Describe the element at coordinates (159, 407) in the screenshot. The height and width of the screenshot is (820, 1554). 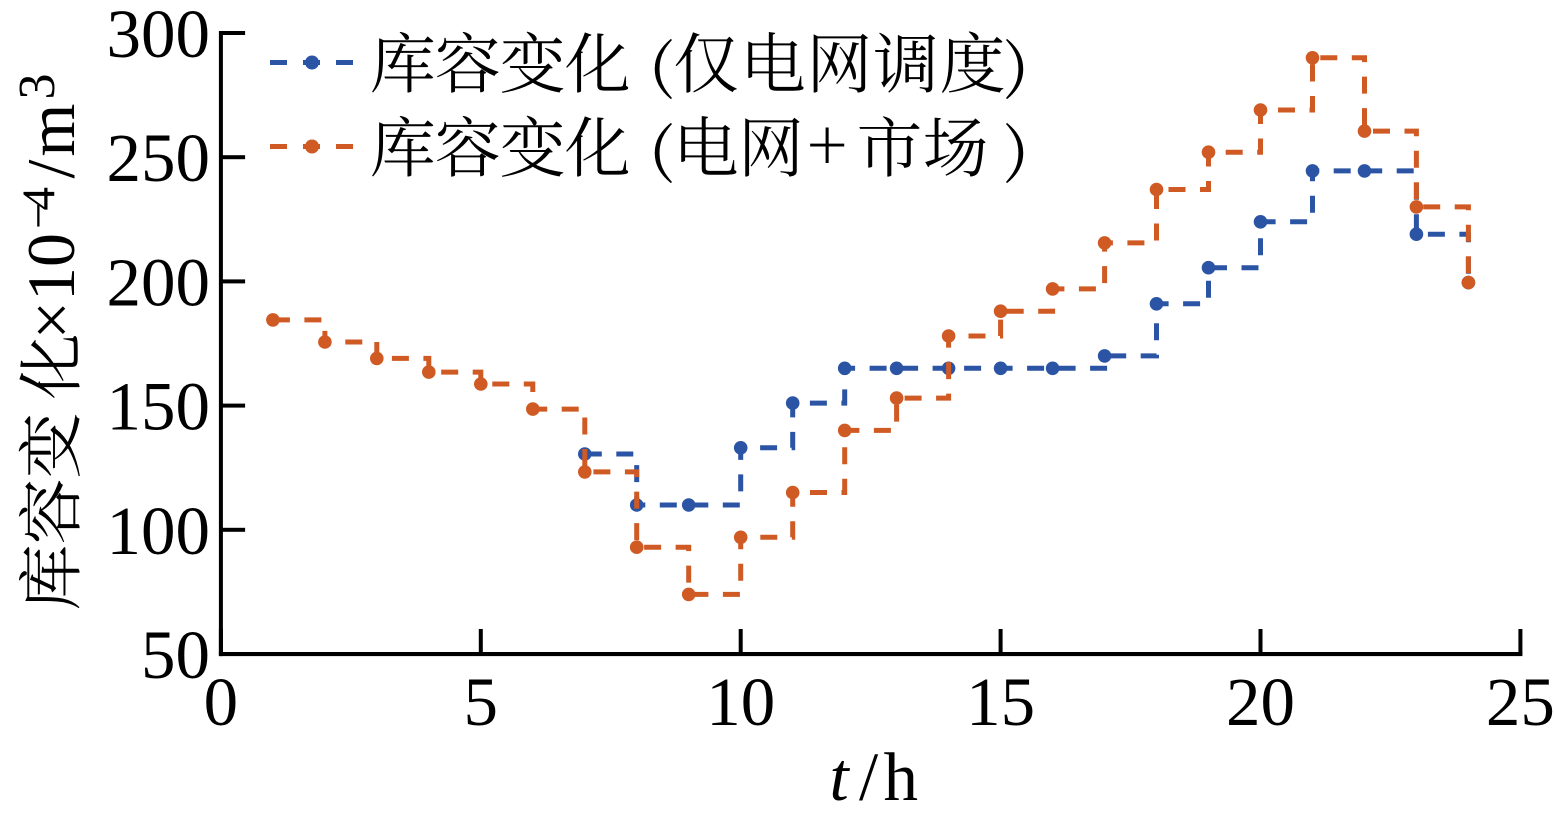
I see `svg-text: 150` at that location.